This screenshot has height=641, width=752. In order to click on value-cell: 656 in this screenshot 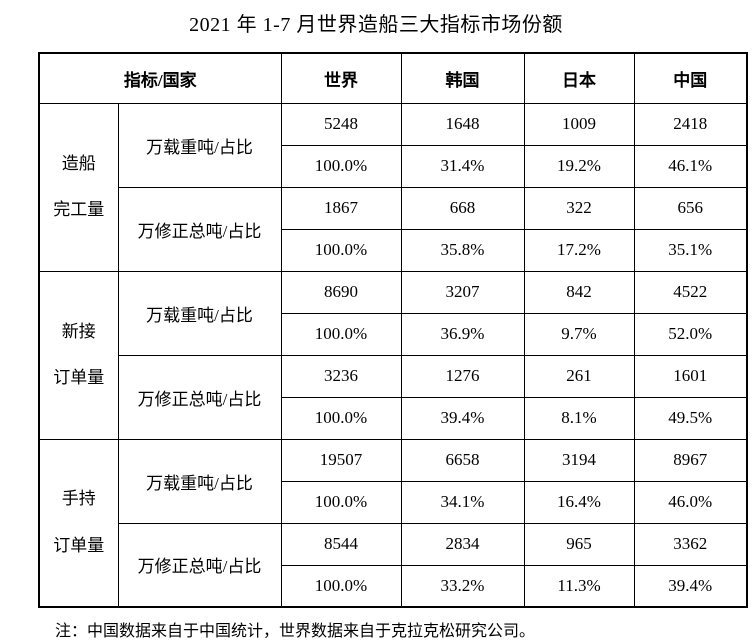, I will do `click(690, 208)`.